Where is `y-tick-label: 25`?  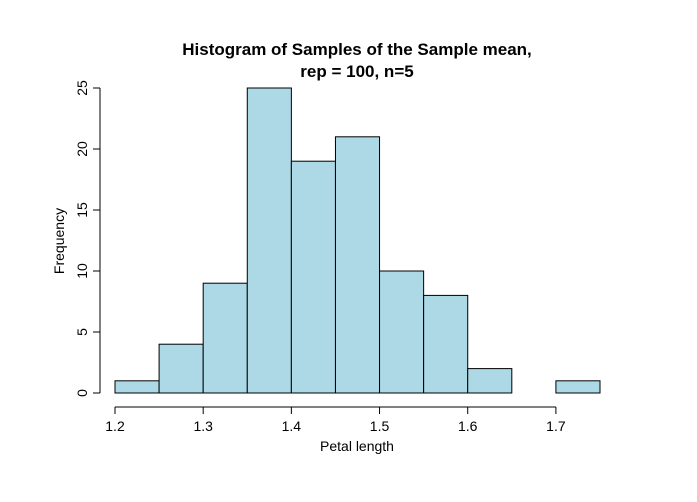 y-tick-label: 25 is located at coordinates (82, 88).